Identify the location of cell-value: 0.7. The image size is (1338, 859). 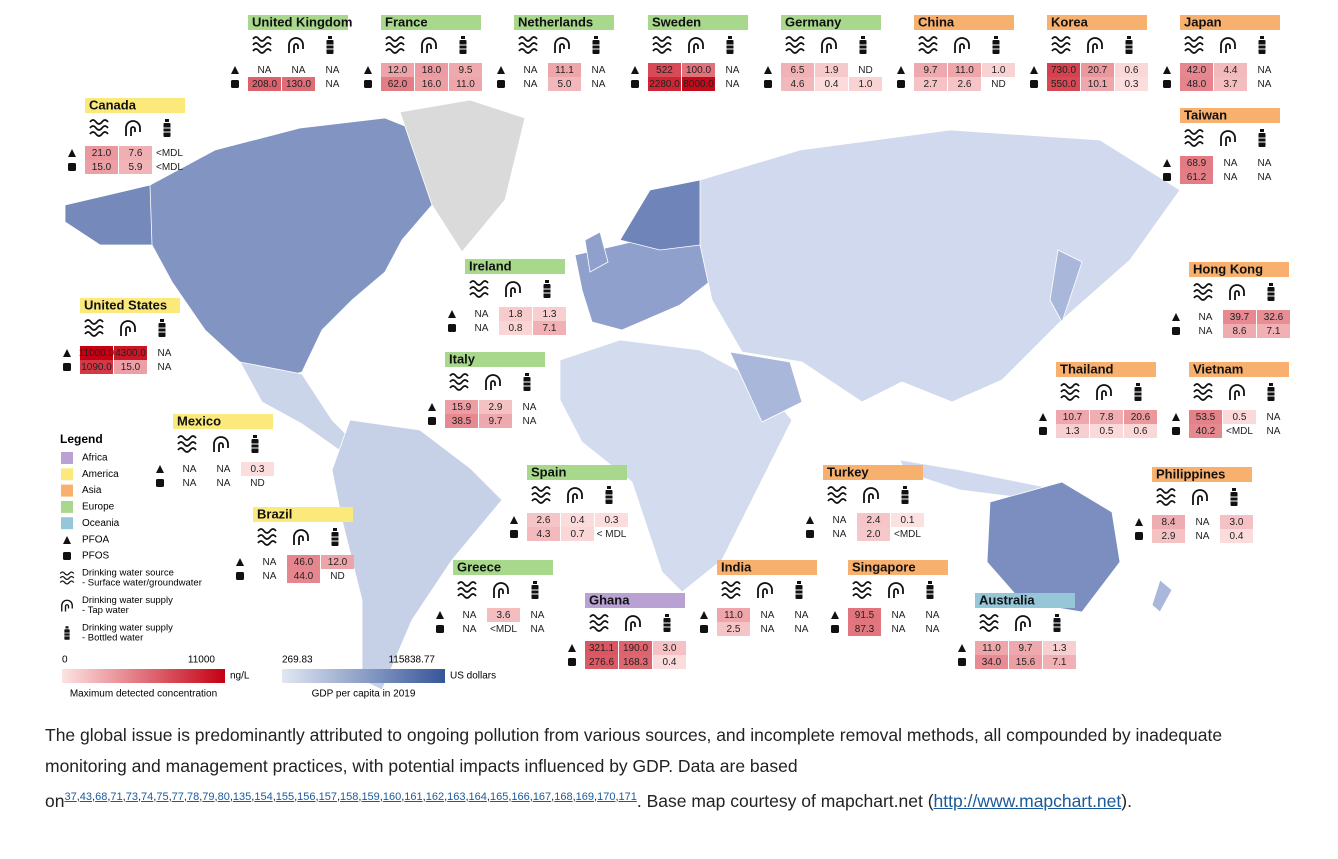
(578, 534).